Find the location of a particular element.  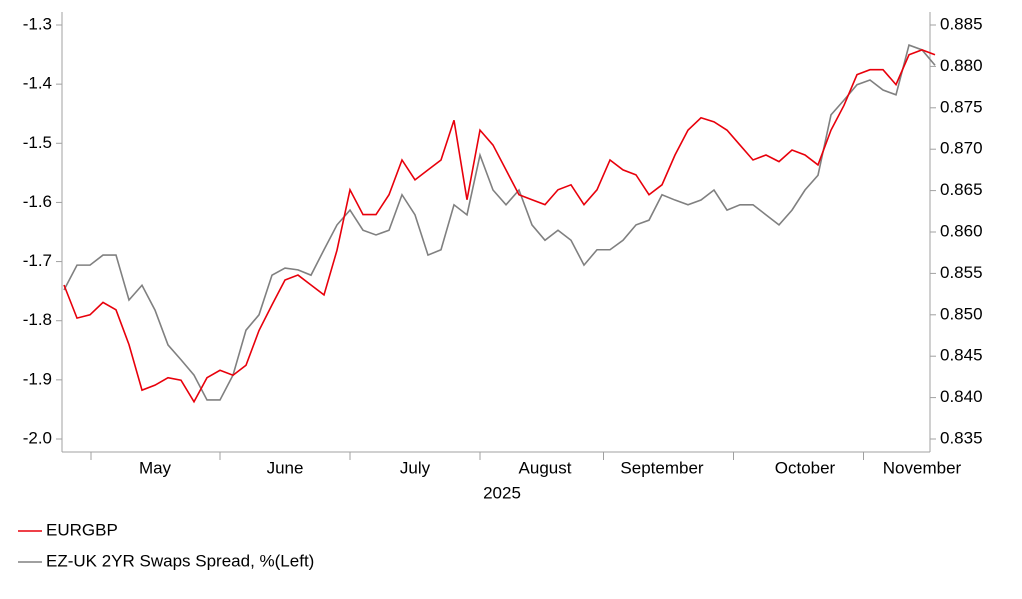

x-tick-label: May is located at coordinates (155, 467).